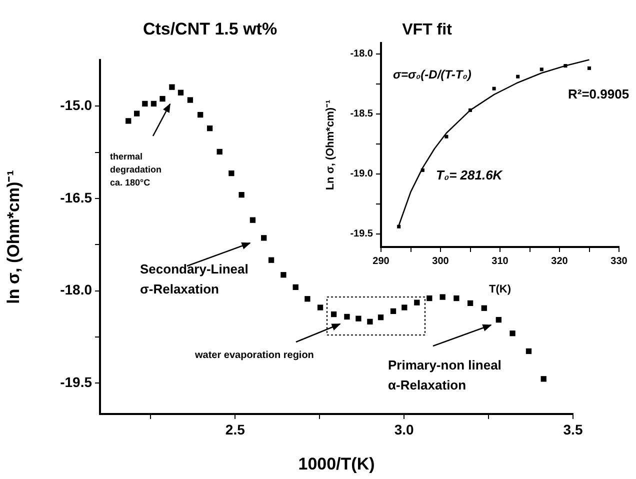  Describe the element at coordinates (470, 175) in the screenshot. I see `annotation: T₀= 281.6K` at that location.